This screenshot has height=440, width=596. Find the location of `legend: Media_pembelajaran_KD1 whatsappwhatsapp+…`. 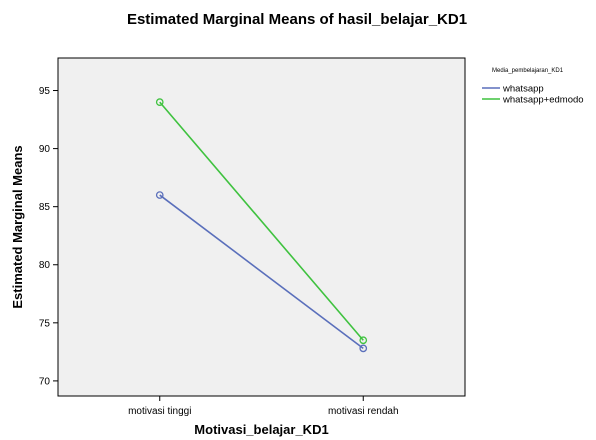

legend: Media_pembelajaran_KD1 whatsappwhatsapp+… is located at coordinates (533, 86).